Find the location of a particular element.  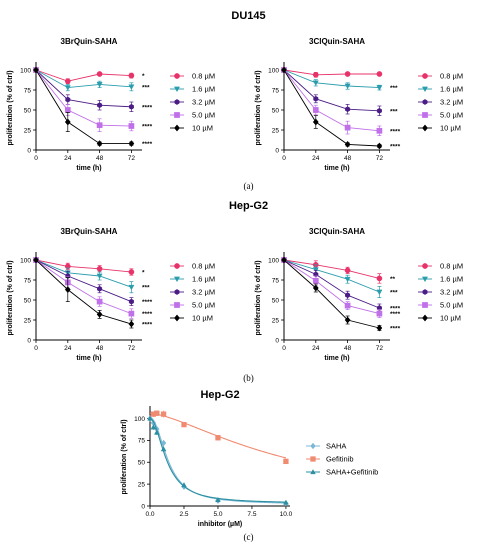

sublabel-b: (b) is located at coordinates (248, 378).